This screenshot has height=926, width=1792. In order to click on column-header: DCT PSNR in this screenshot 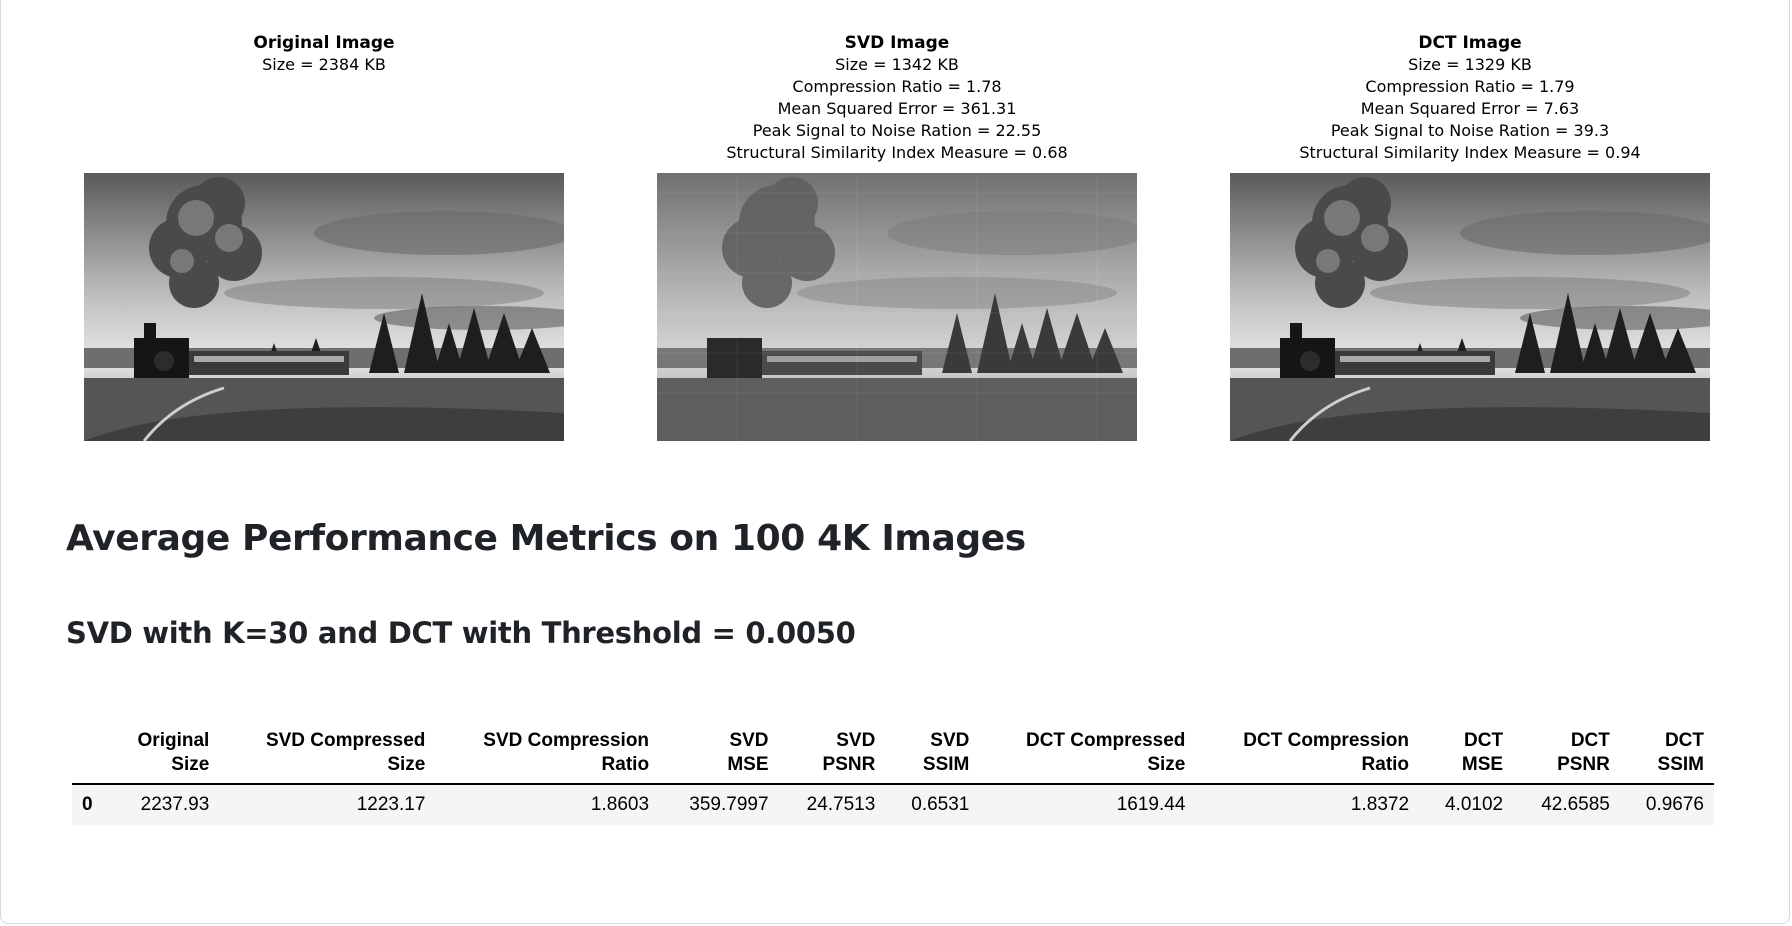, I will do `click(1566, 755)`.